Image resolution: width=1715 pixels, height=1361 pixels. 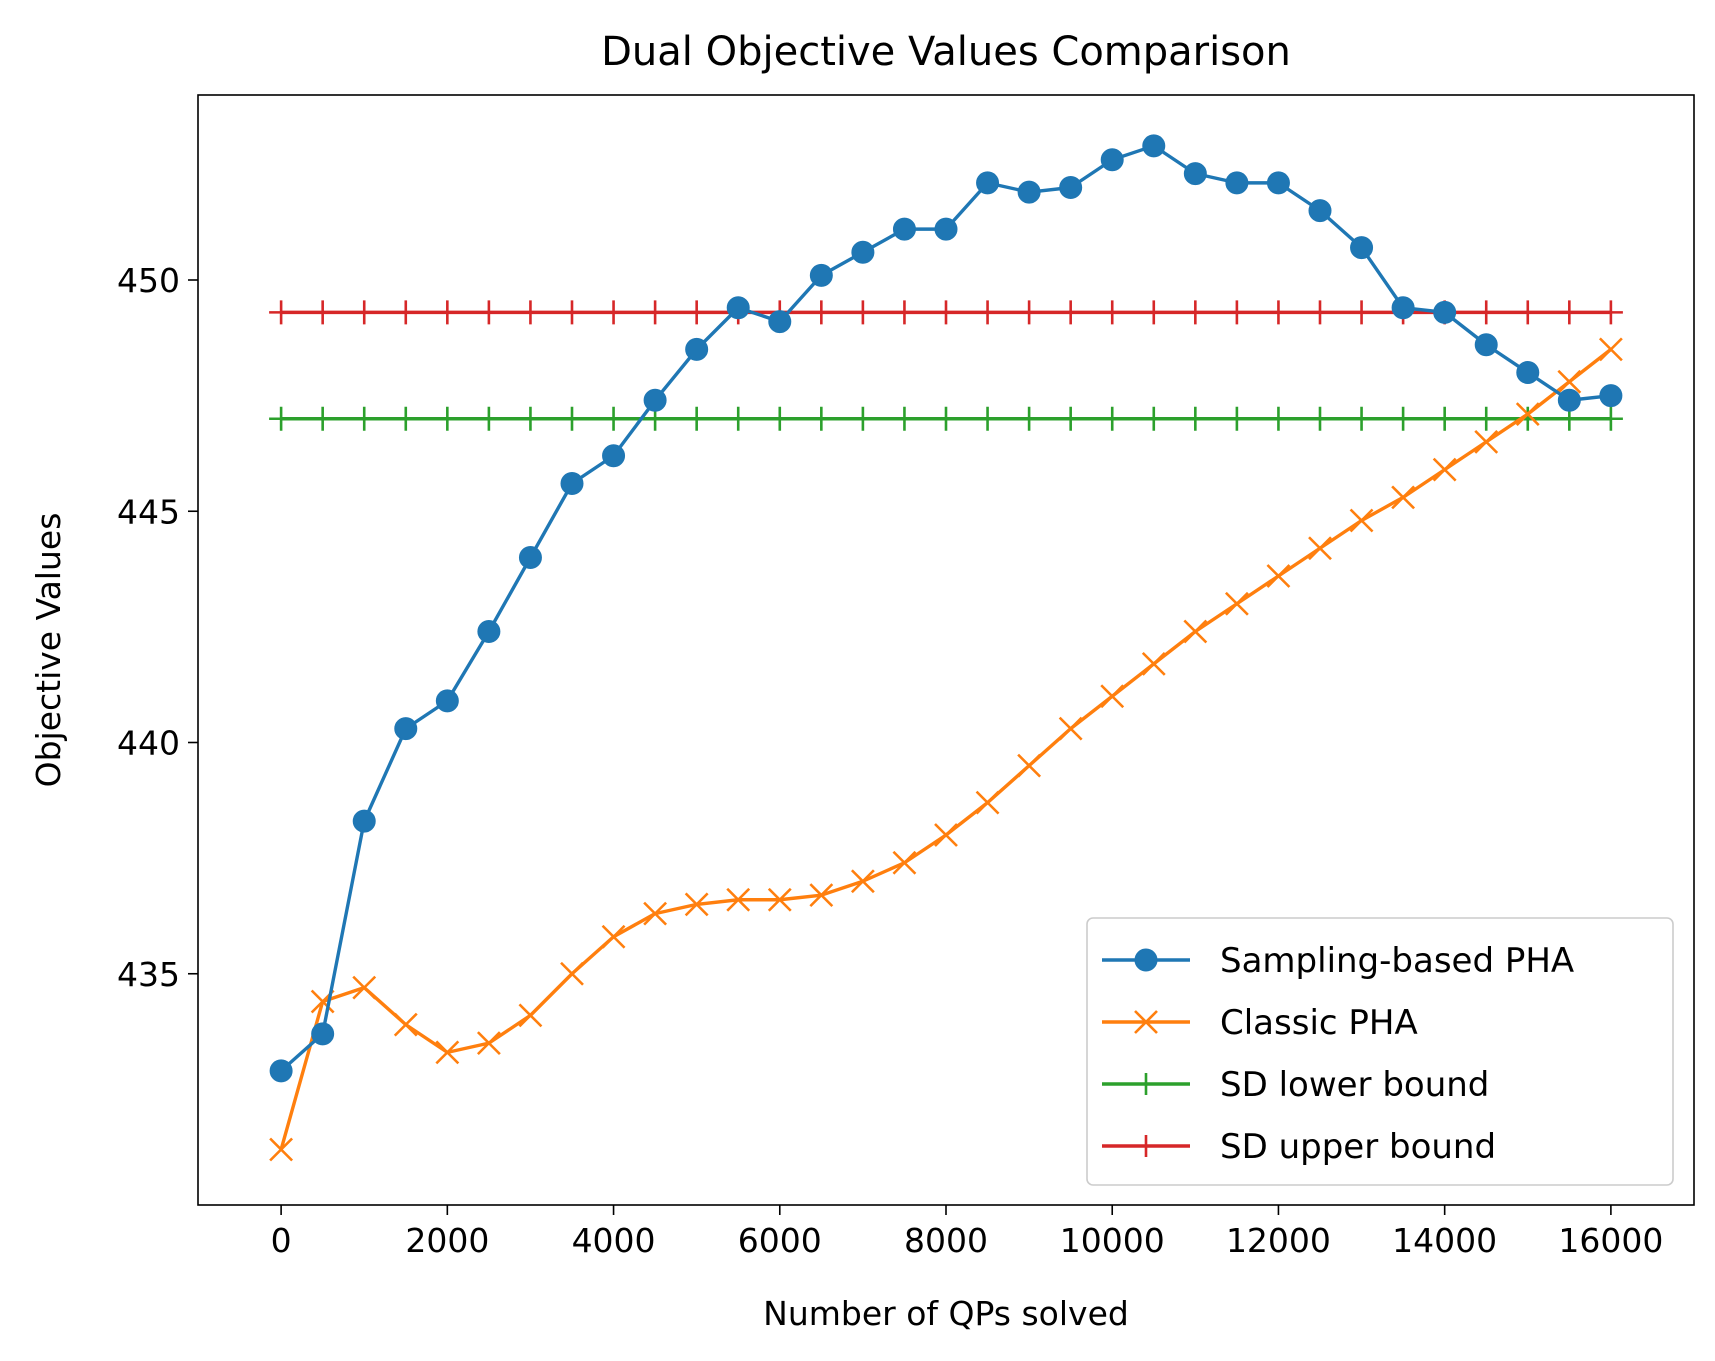 What do you see at coordinates (946, 418) in the screenshot?
I see `series-sd-lower-bound` at bounding box center [946, 418].